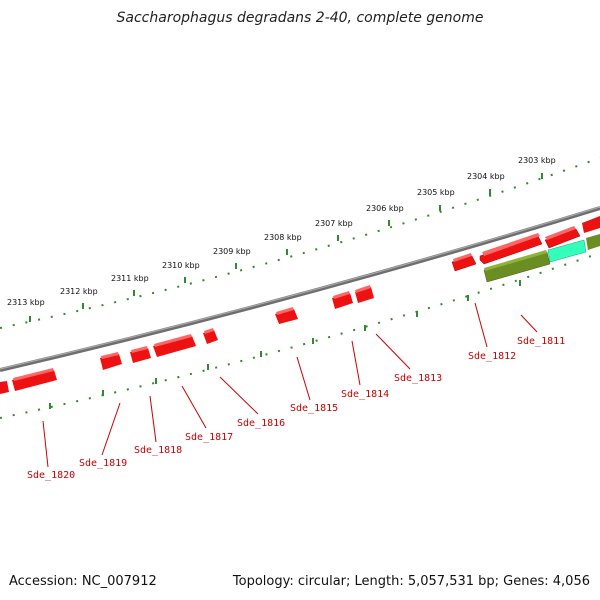 The image size is (600, 600). I want to click on gene-label: Sde_1811, so click(541, 341).